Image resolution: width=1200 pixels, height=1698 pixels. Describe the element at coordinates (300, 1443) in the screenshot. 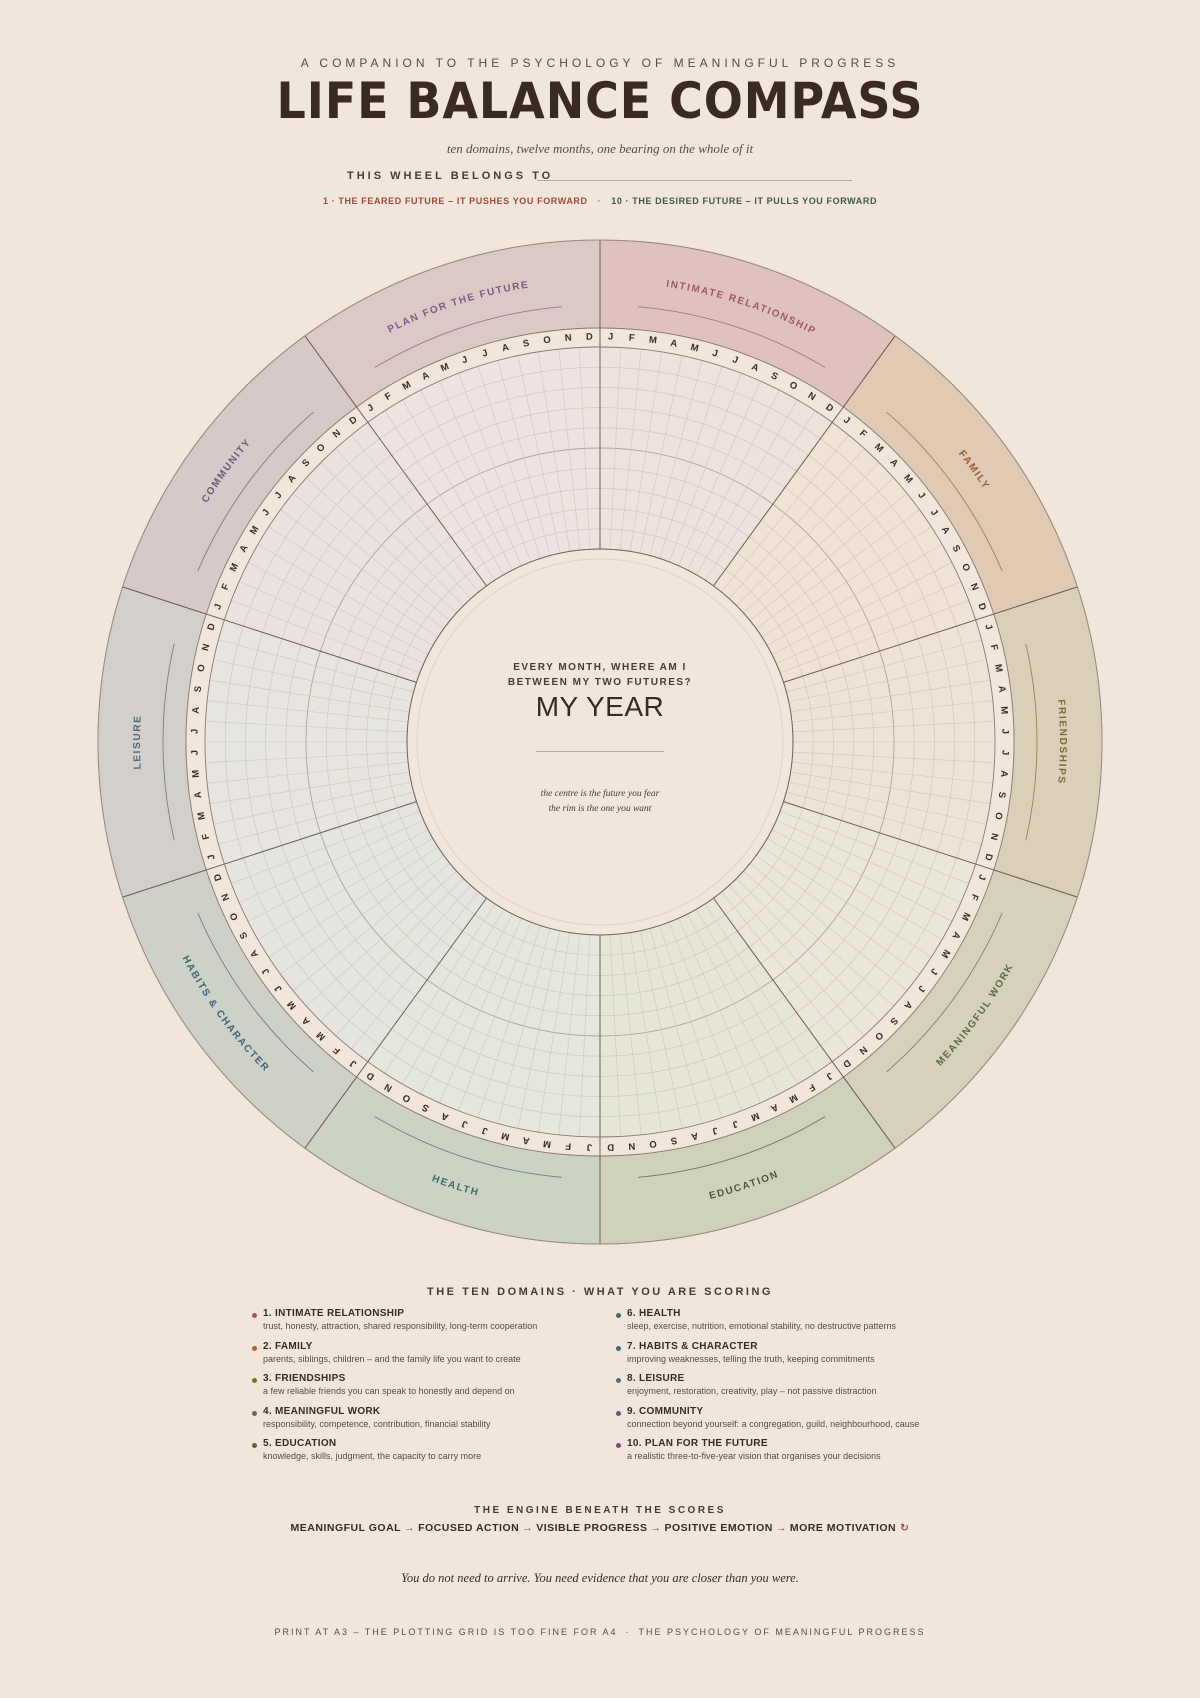

I see `domain-name: 5. EDUCATION` at that location.